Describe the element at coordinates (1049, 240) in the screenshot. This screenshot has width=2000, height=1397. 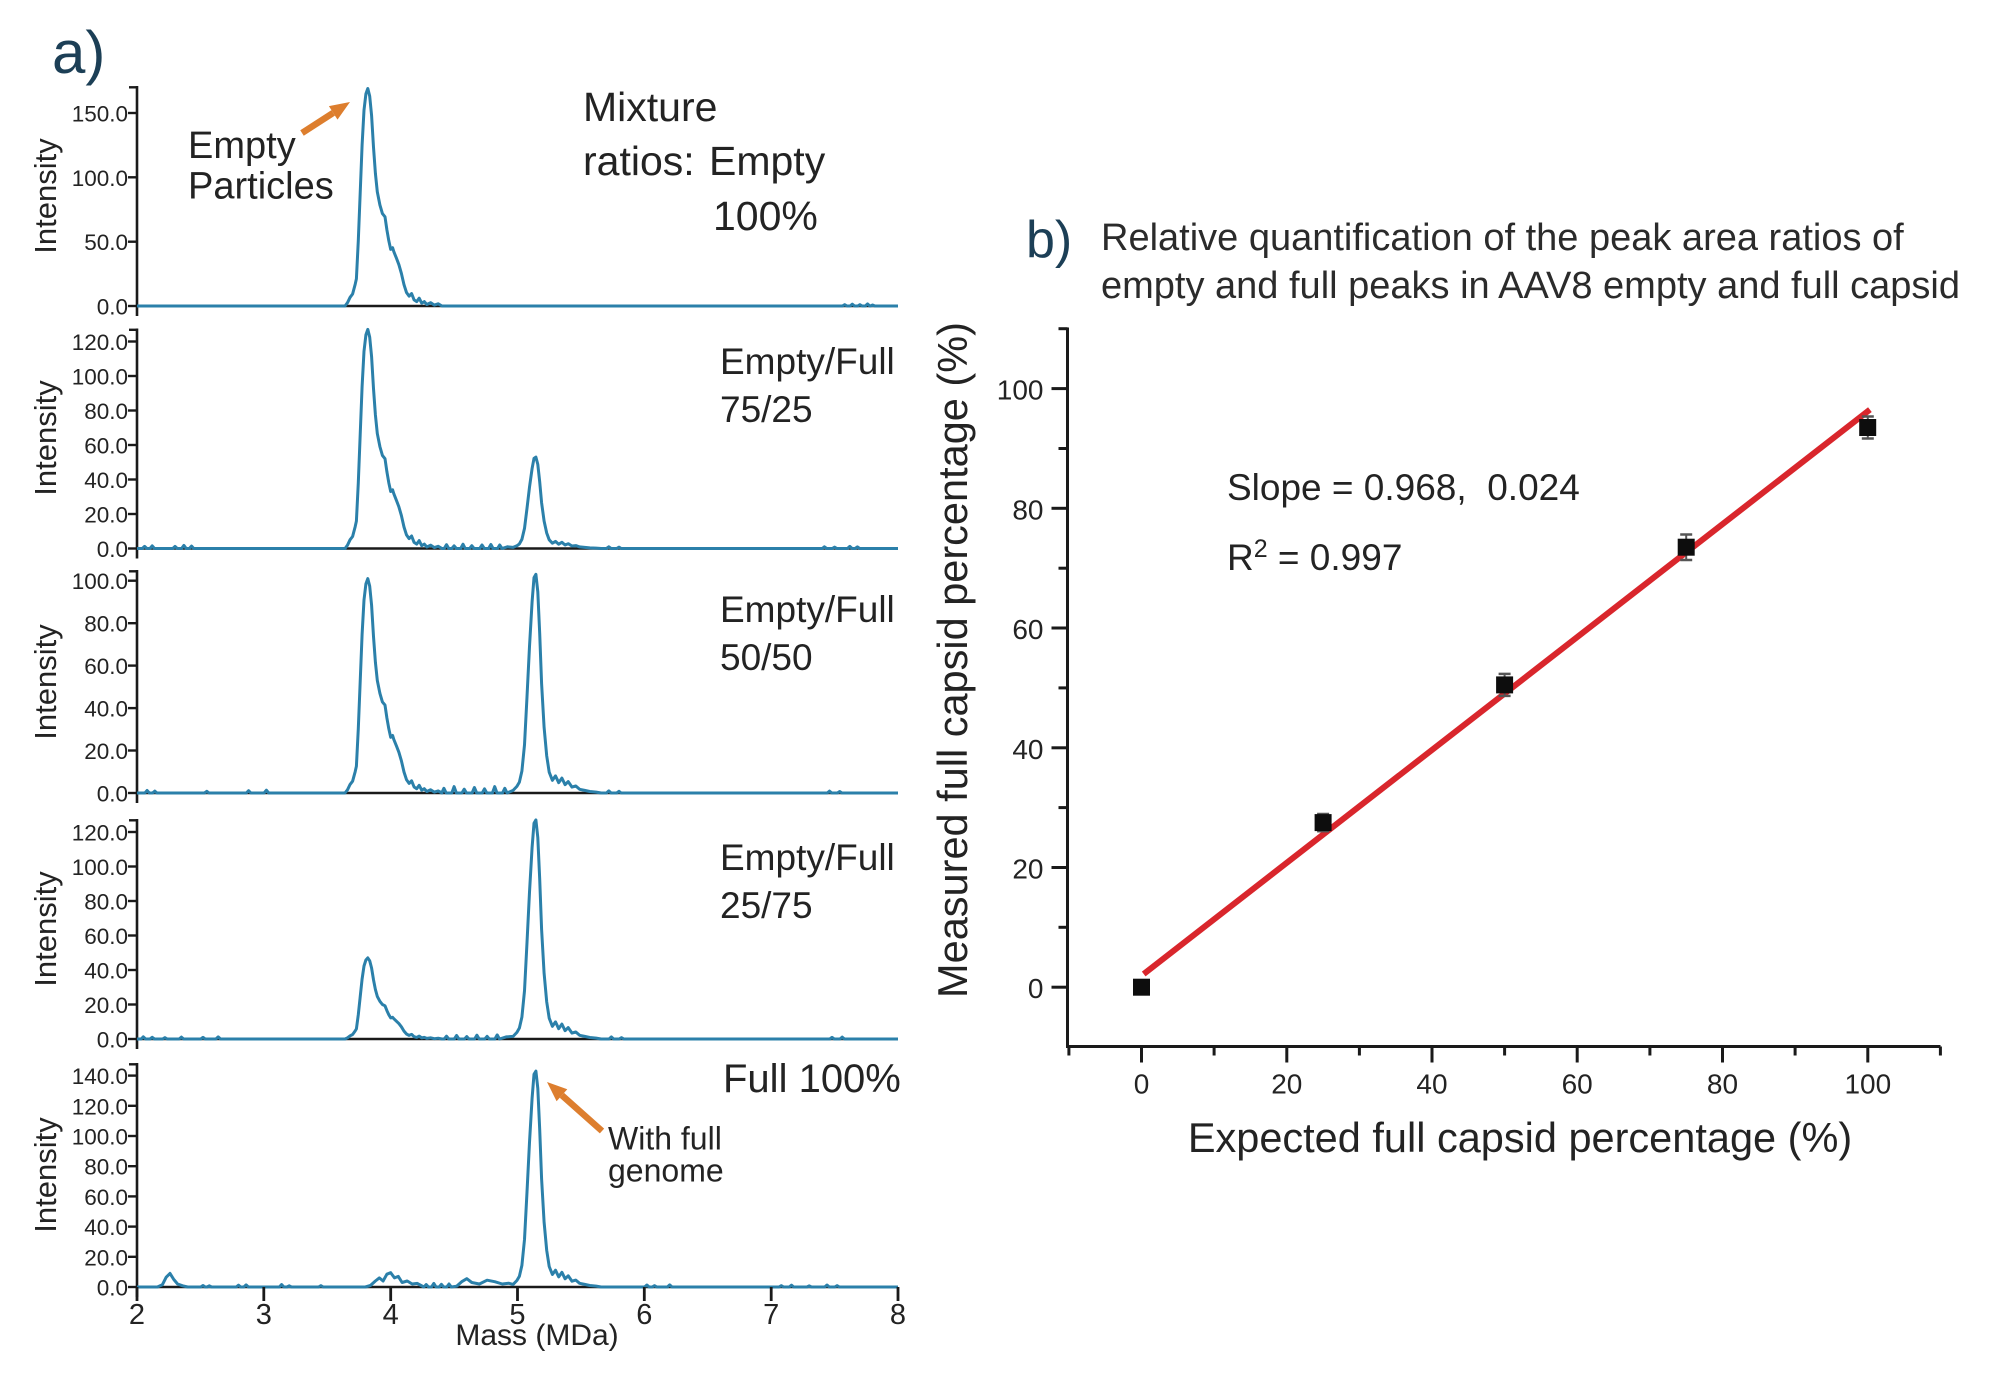
I see `svg-text: b)` at that location.